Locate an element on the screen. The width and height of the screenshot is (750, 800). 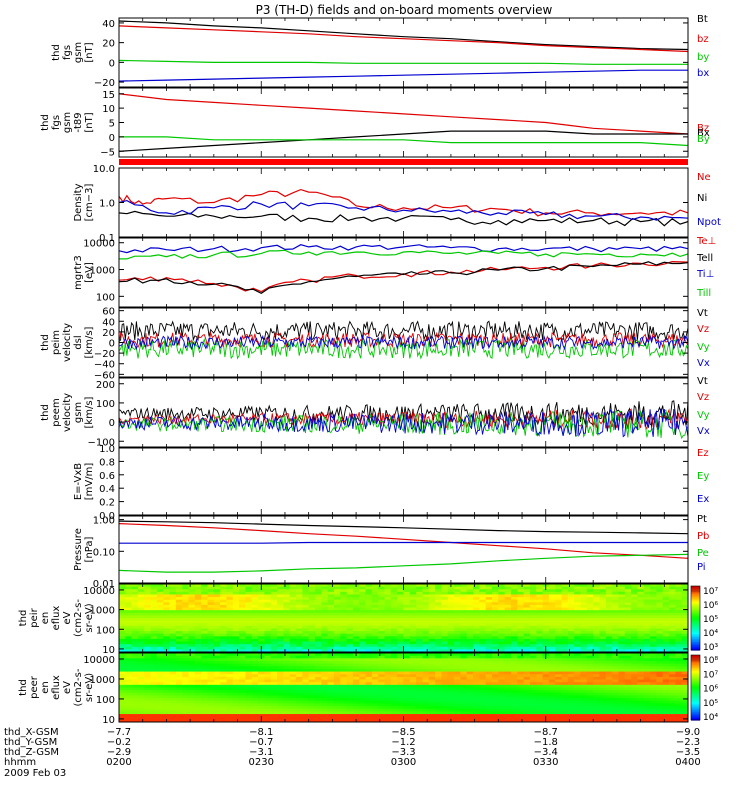
legend-Ey: Ey is located at coordinates (703, 476).